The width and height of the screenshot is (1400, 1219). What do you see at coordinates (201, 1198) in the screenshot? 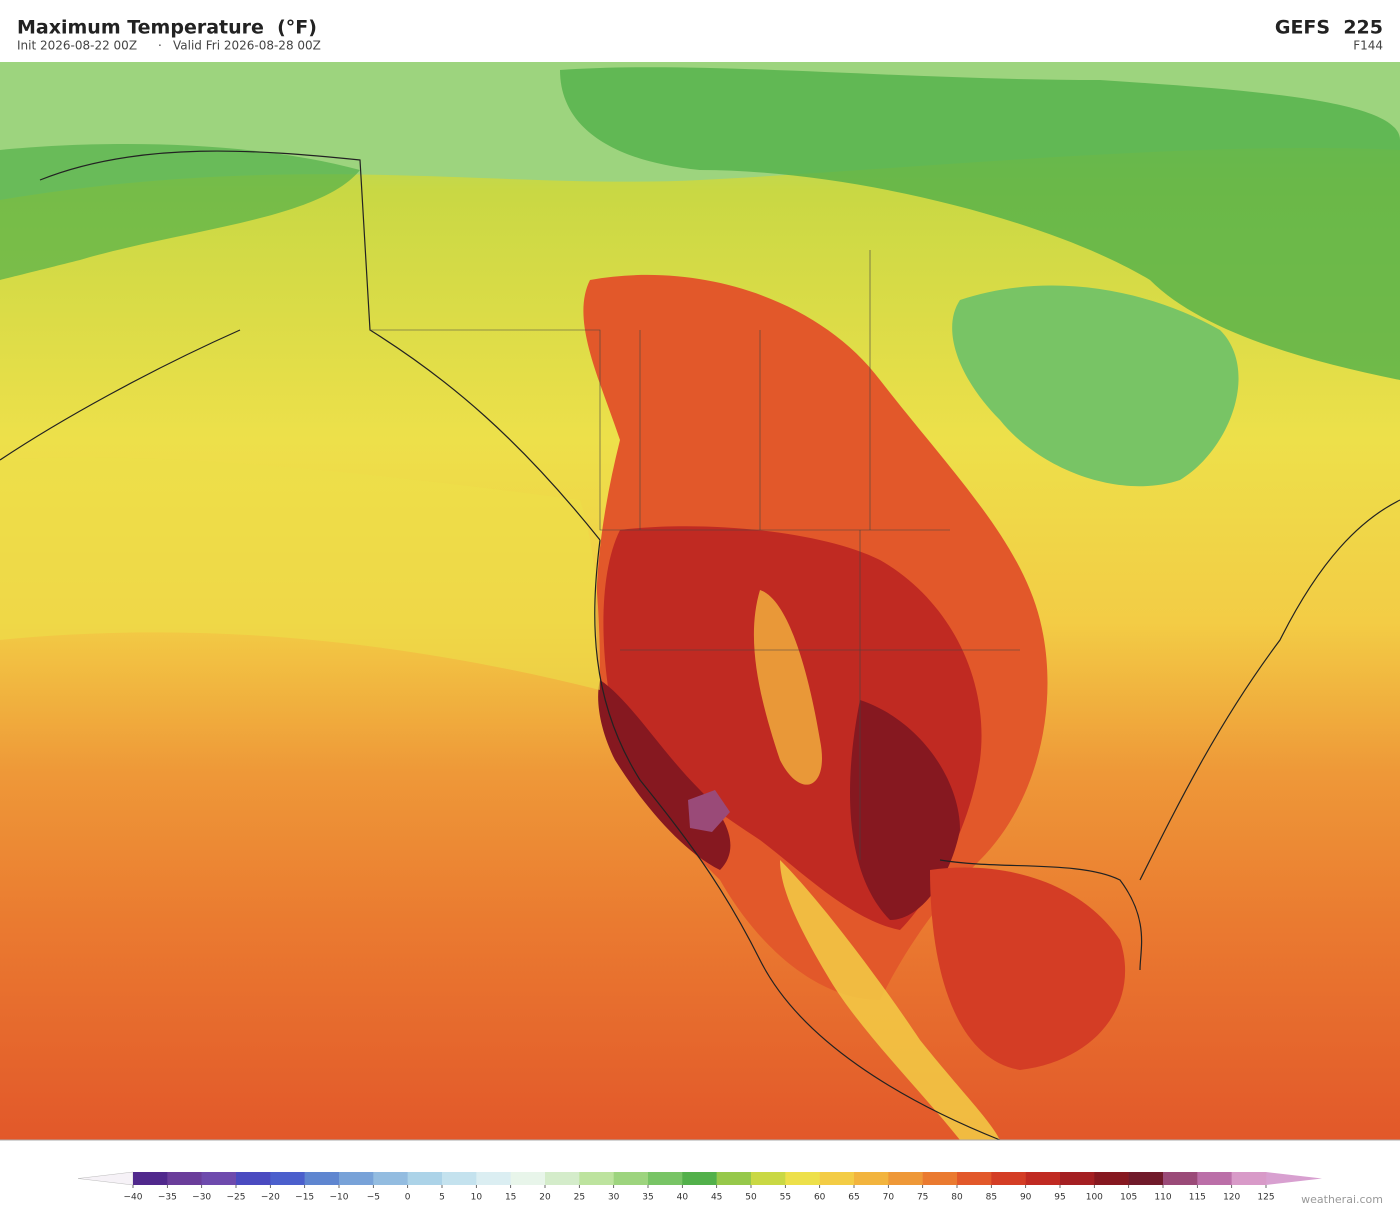
I see `colorbar-tick-label: −30` at bounding box center [201, 1198].